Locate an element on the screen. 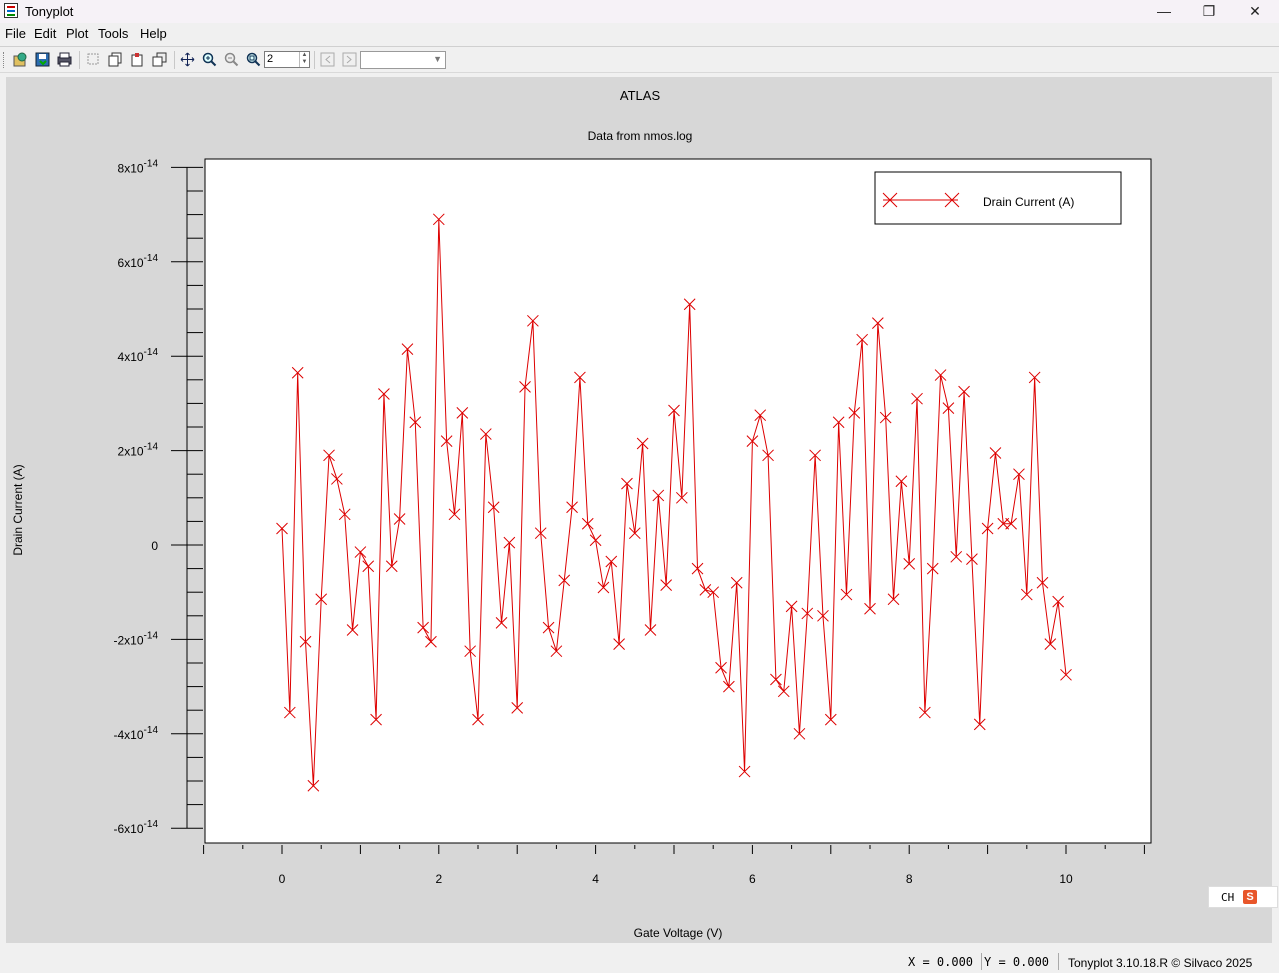 The width and height of the screenshot is (1279, 973). restore-button: ❐ is located at coordinates (1209, 11).